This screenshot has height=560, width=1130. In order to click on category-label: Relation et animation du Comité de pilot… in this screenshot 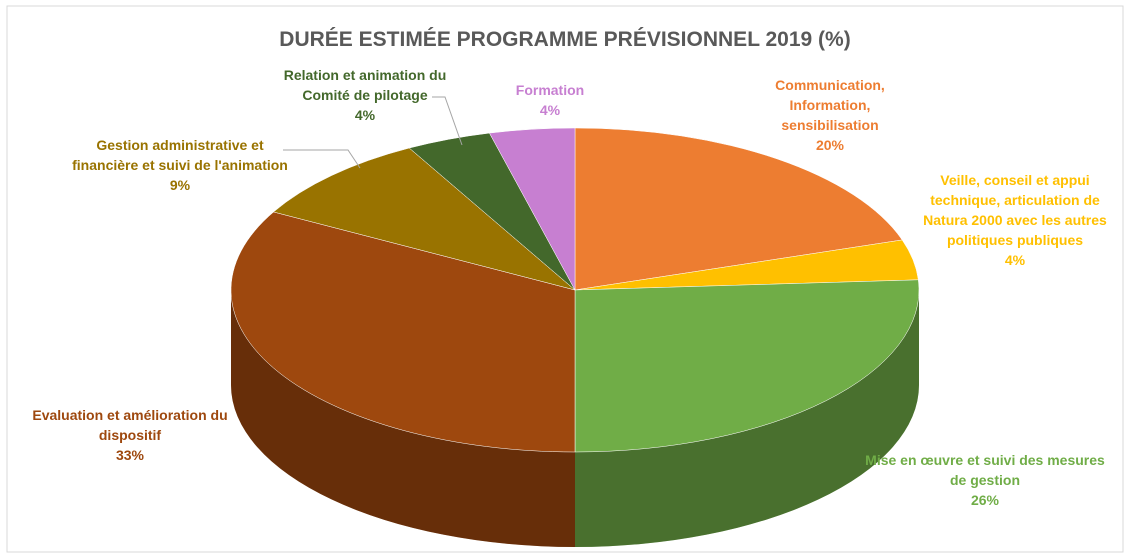, I will do `click(365, 85)`.